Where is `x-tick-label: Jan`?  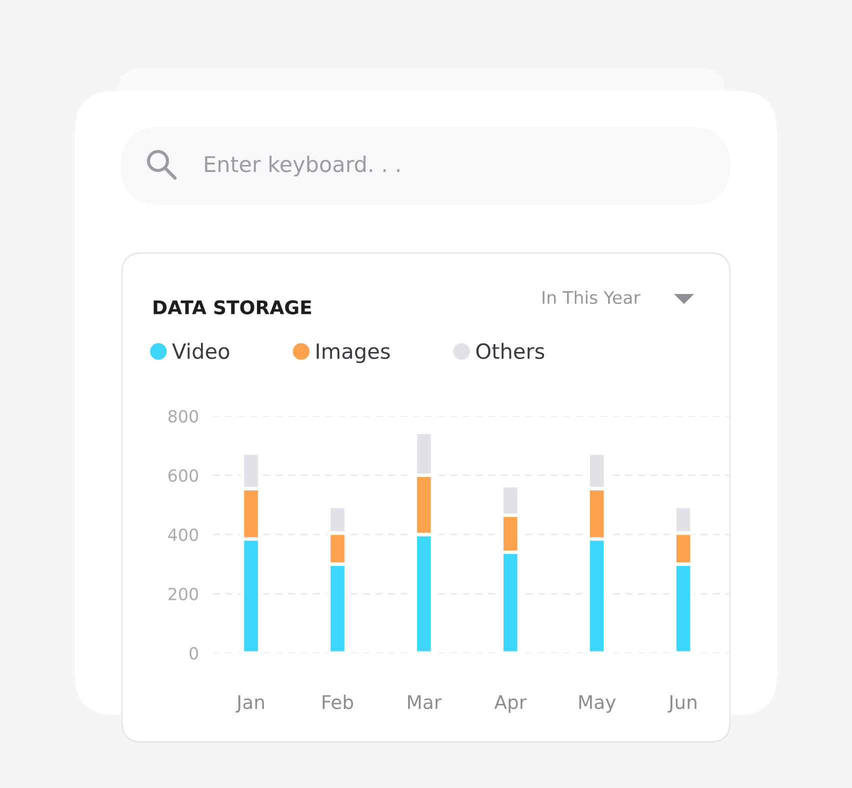
x-tick-label: Jan is located at coordinates (250, 704).